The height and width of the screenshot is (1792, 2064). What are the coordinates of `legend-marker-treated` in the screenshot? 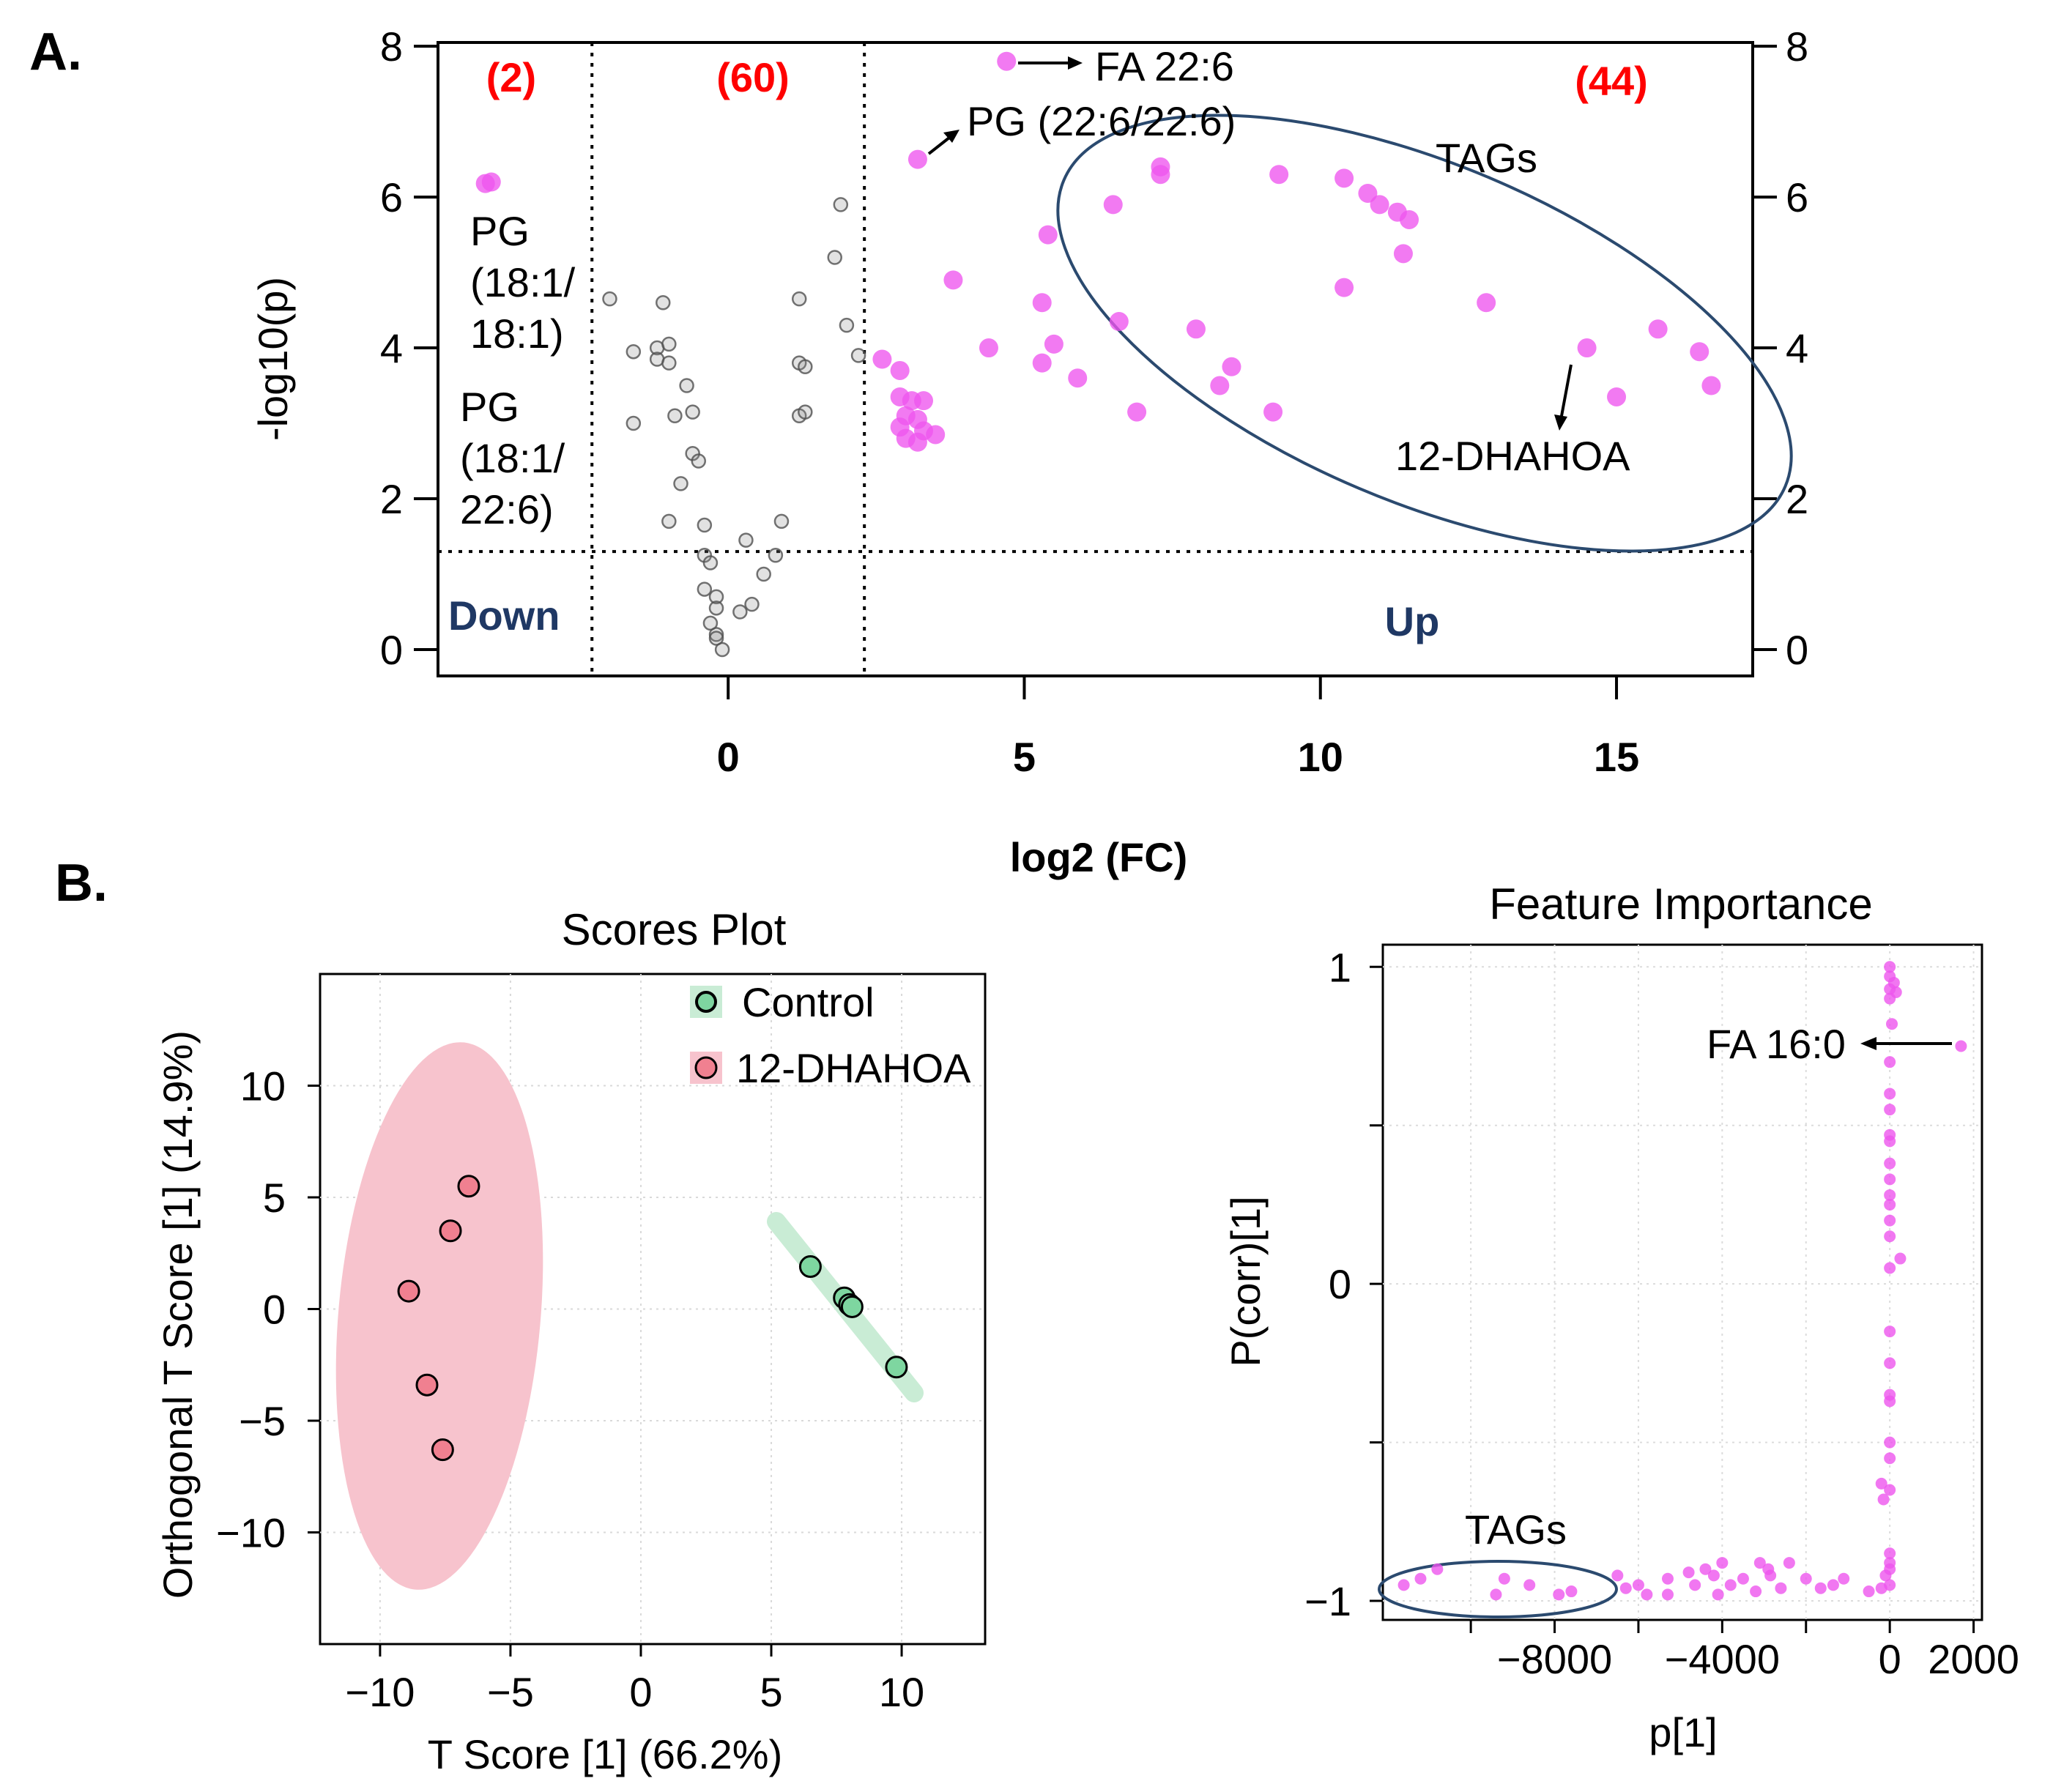 It's located at (706, 1067).